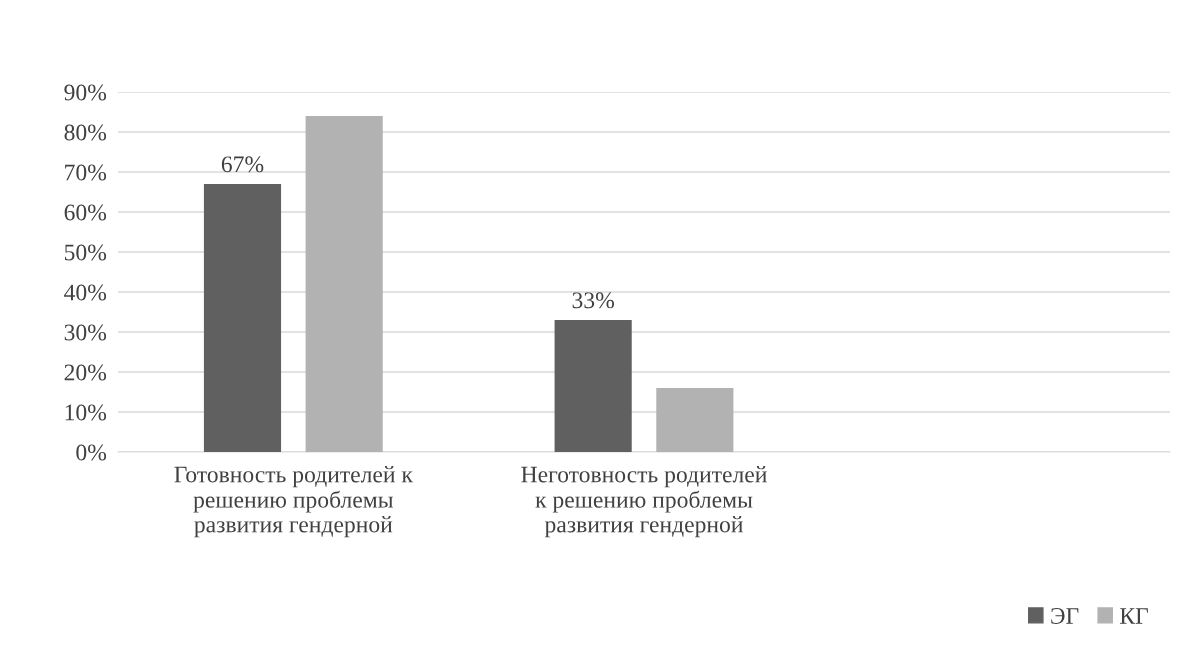  I want to click on data-label: 67%, so click(242, 164).